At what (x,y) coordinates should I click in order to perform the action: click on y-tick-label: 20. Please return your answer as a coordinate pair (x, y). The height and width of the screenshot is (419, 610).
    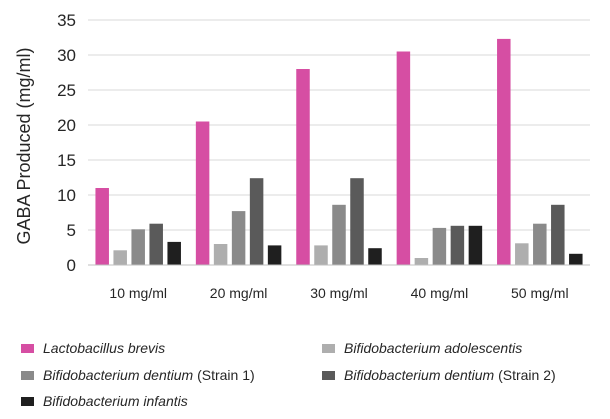
    Looking at the image, I should click on (66, 125).